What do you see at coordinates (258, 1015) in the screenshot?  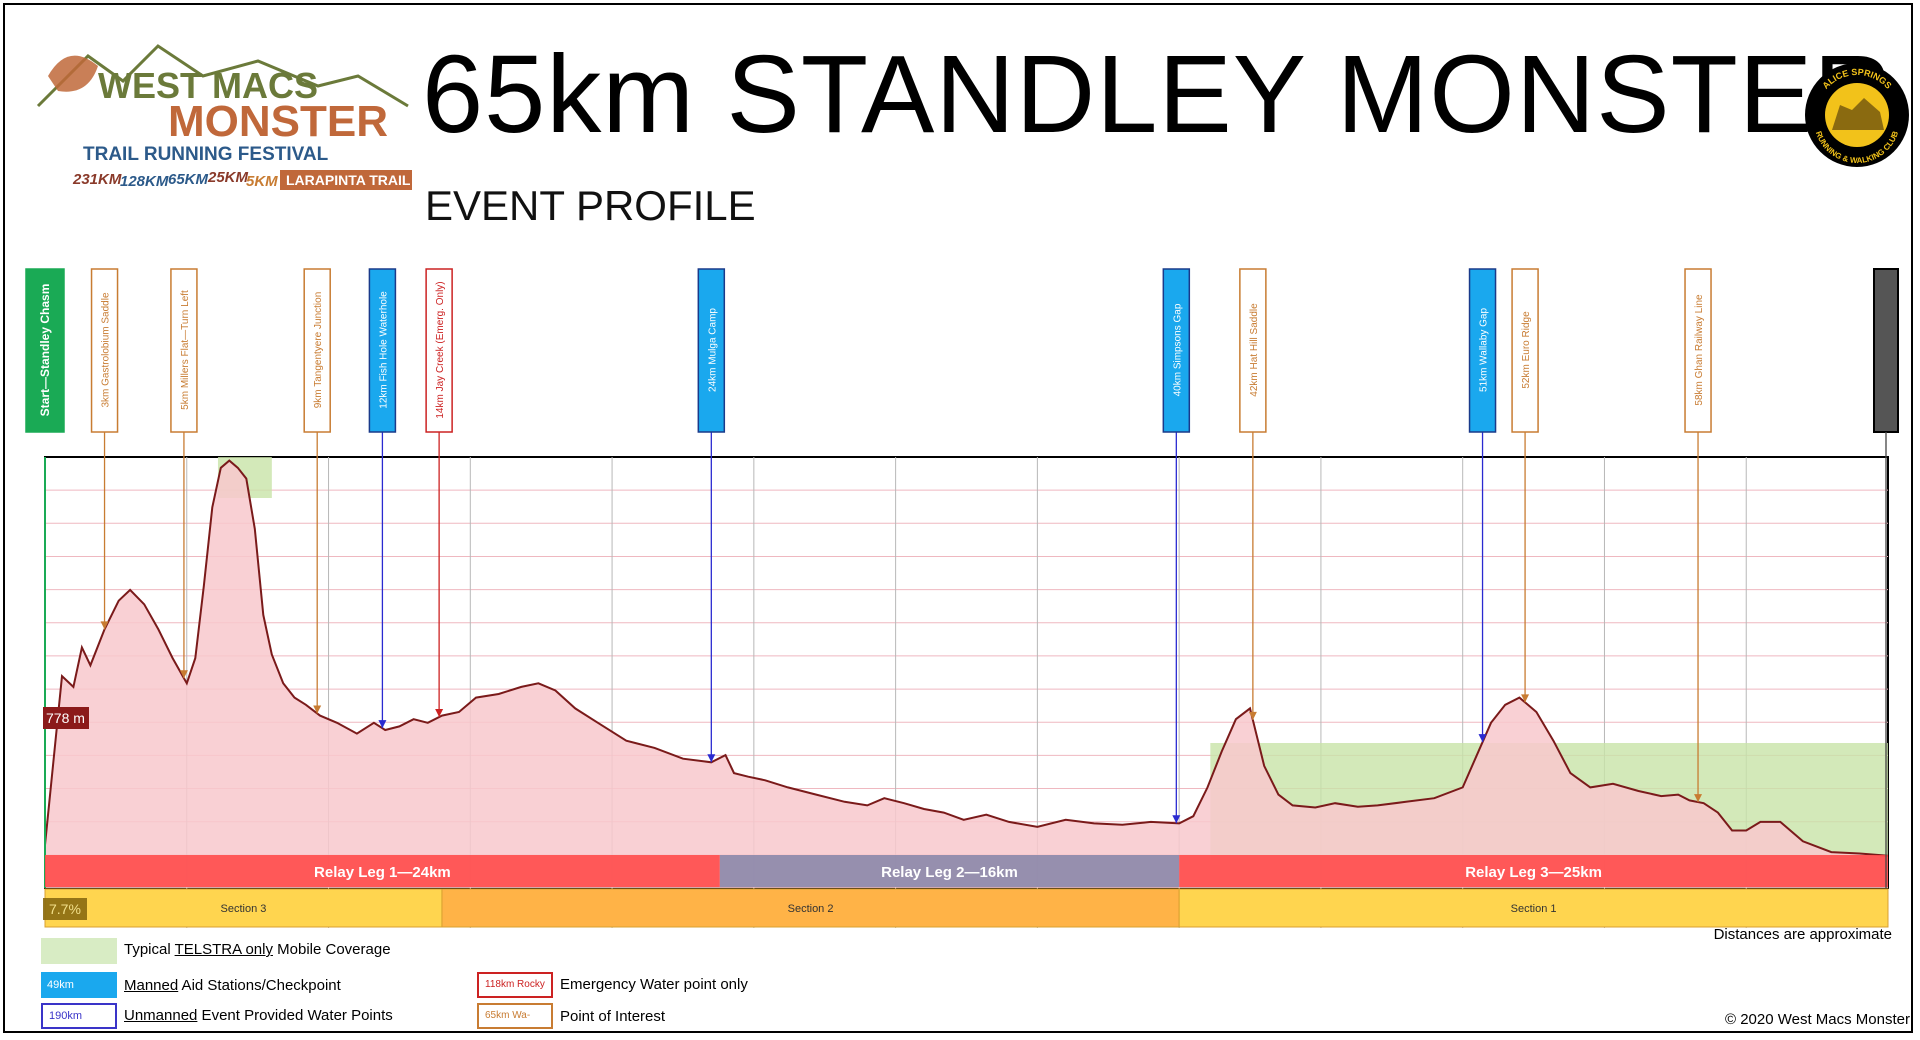 I see `legend-unmanned-label: Unmanned Event Provided Water Points` at bounding box center [258, 1015].